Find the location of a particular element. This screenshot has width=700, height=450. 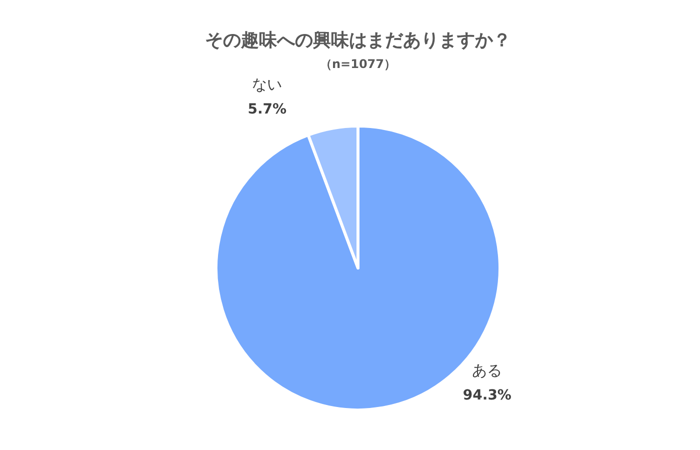

data-label: 94.3% is located at coordinates (487, 395).